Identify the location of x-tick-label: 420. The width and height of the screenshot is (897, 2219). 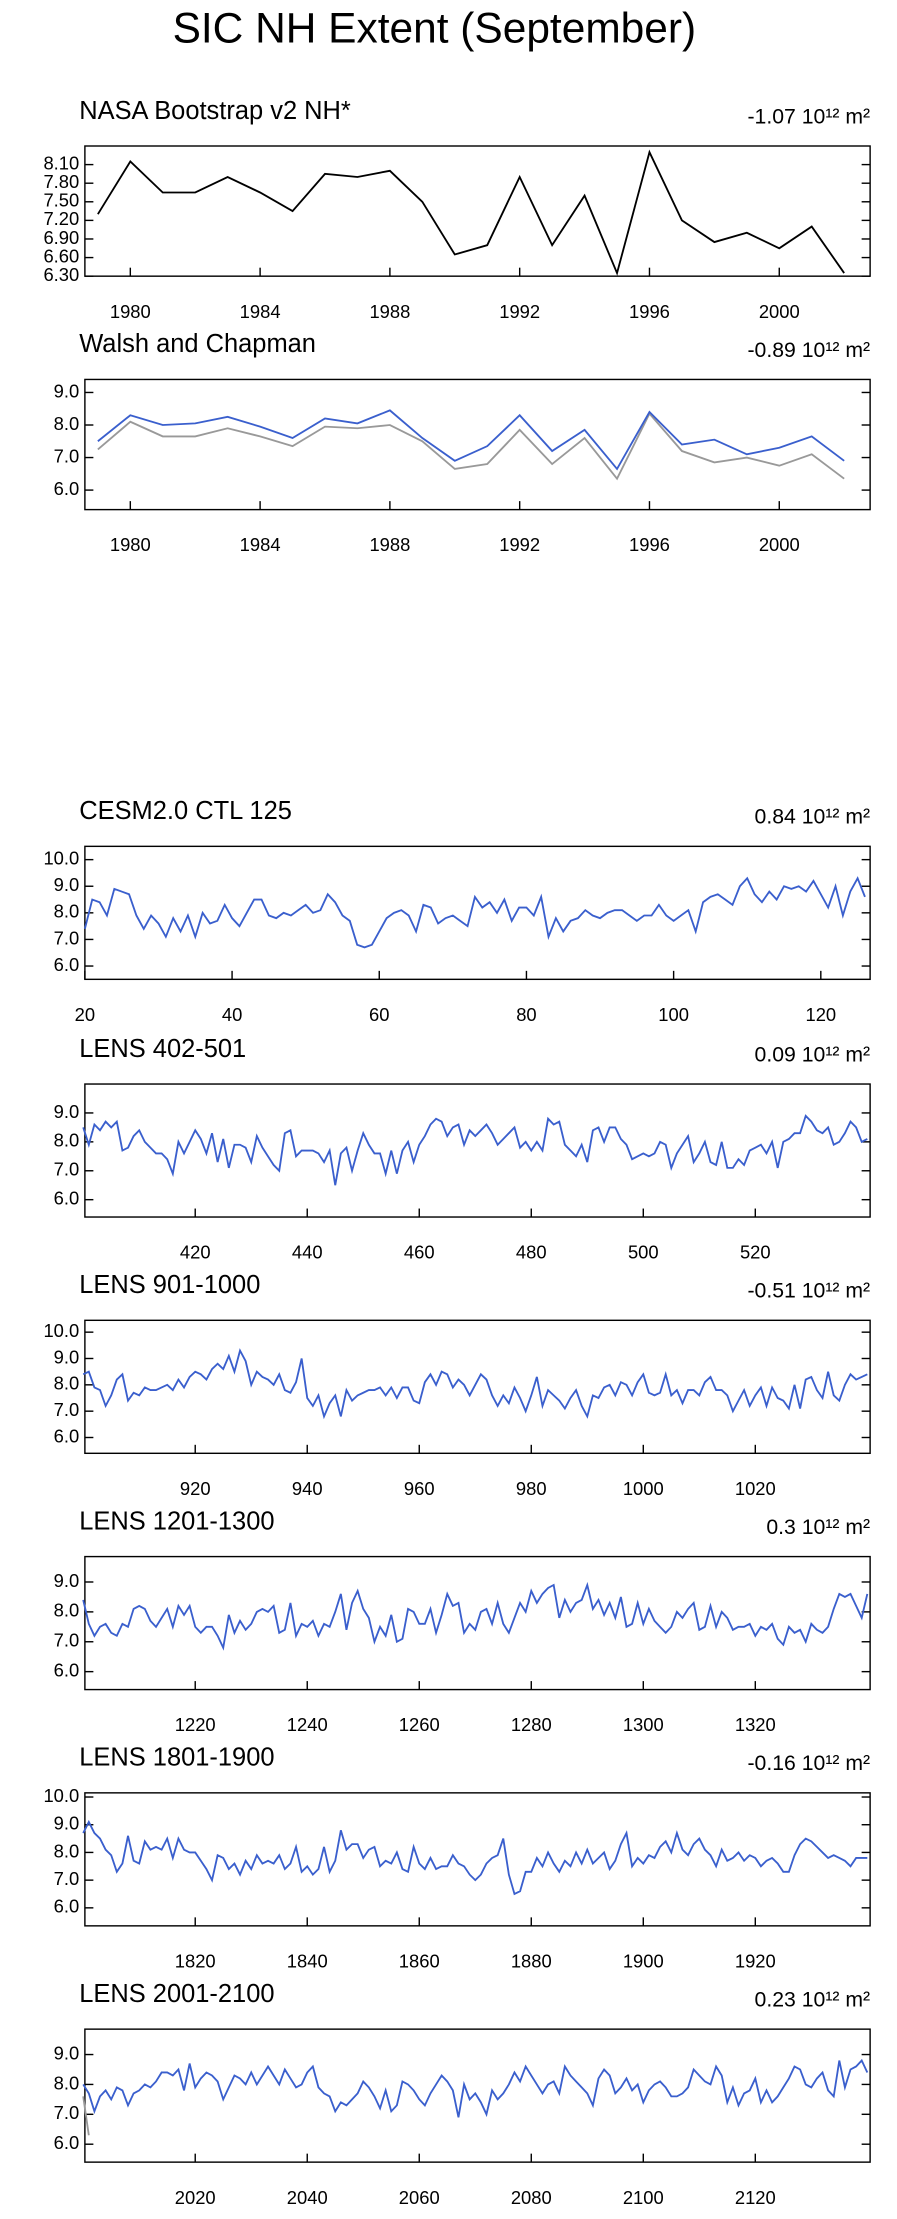
(195, 1252).